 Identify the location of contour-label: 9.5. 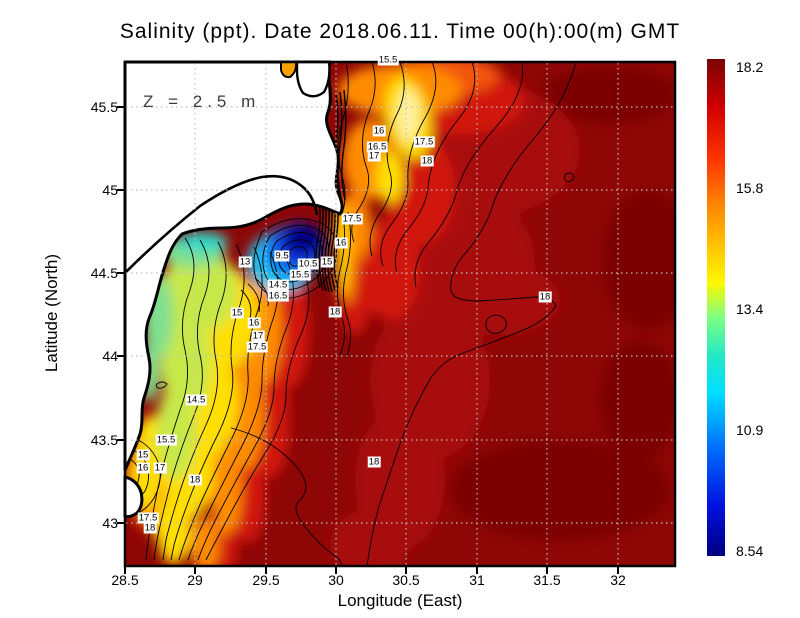
(282, 256).